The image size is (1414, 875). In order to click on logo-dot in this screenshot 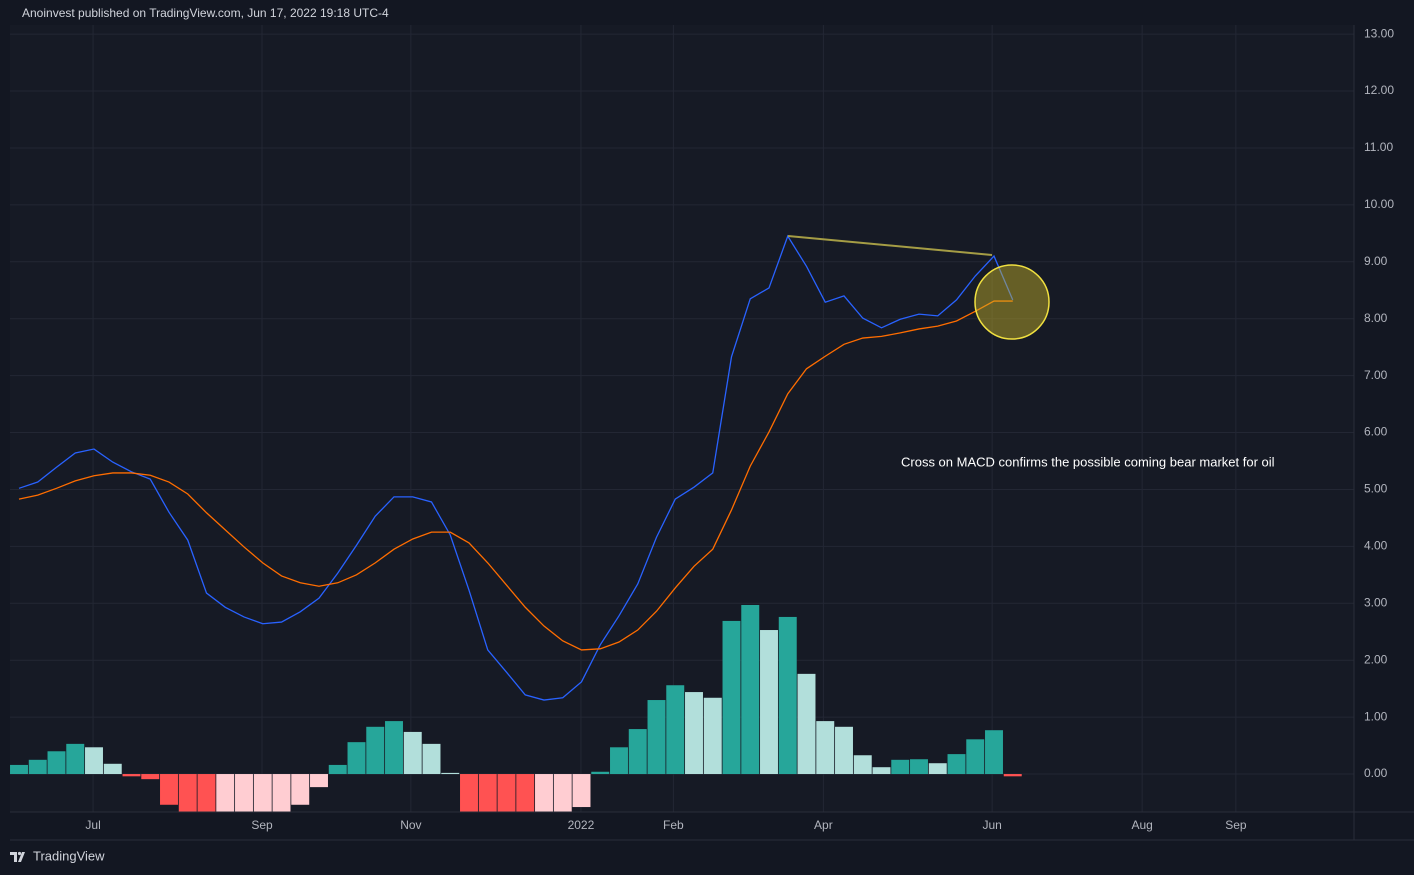, I will do `click(19, 853)`.